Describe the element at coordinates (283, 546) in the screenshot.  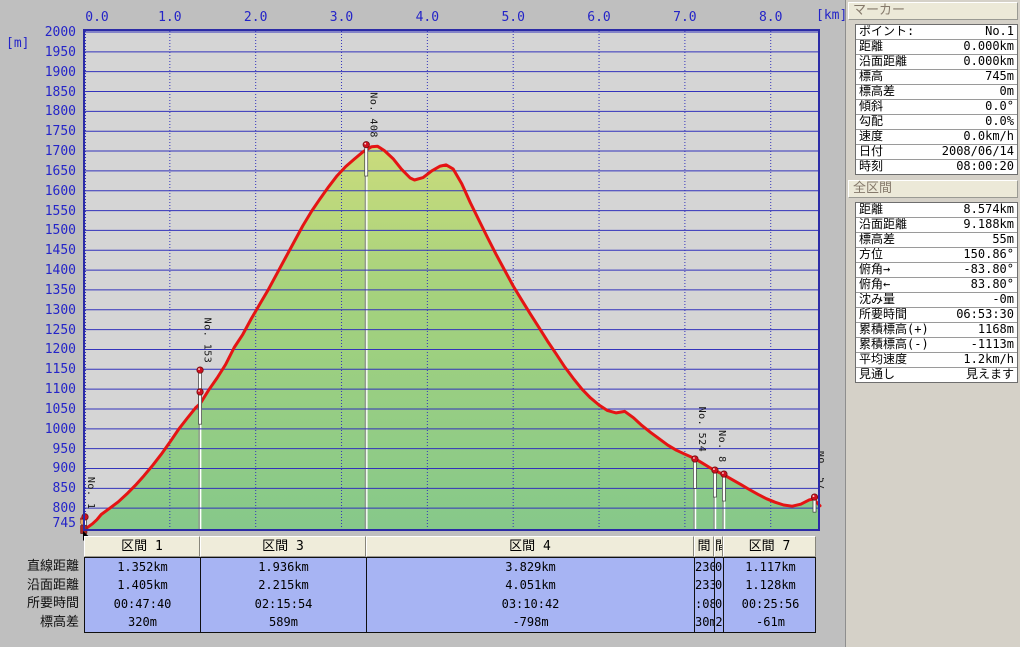
I see `section-header-cell: 区間 3` at that location.